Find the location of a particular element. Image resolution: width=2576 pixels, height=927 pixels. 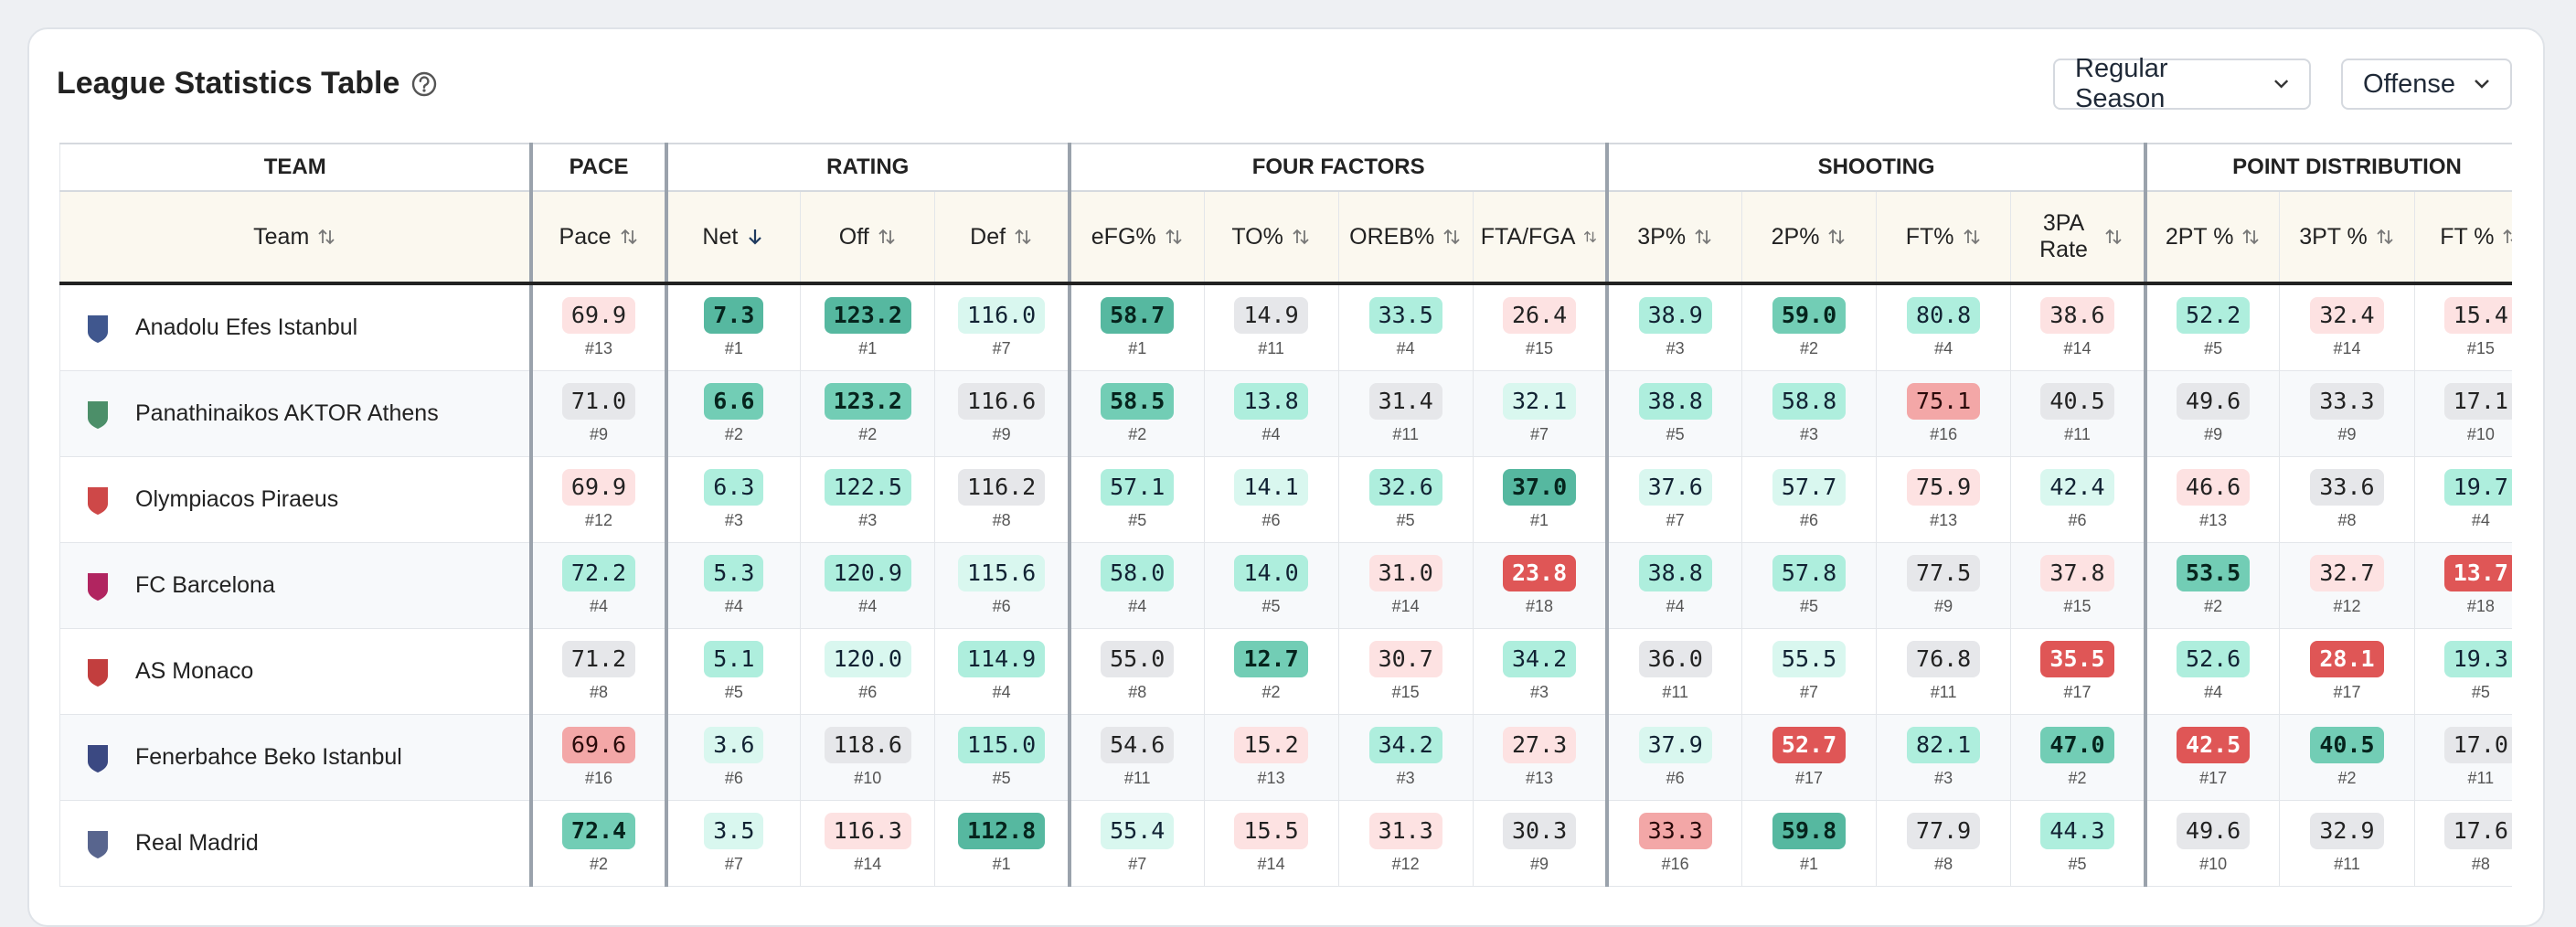

stat-cell: 52.2 #5 is located at coordinates (2212, 327).